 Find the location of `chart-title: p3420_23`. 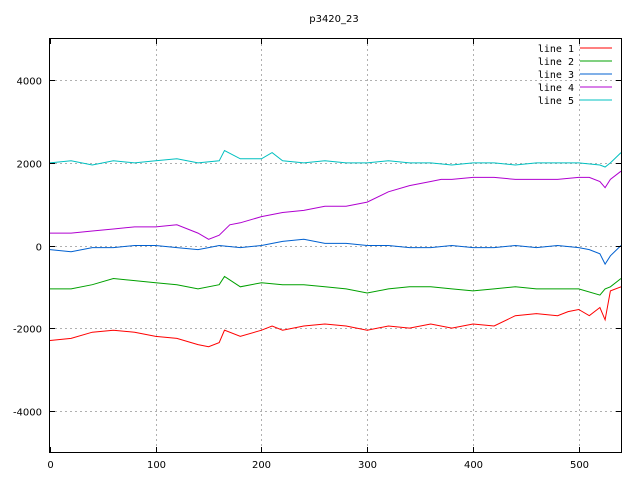

chart-title: p3420_23 is located at coordinates (334, 19).